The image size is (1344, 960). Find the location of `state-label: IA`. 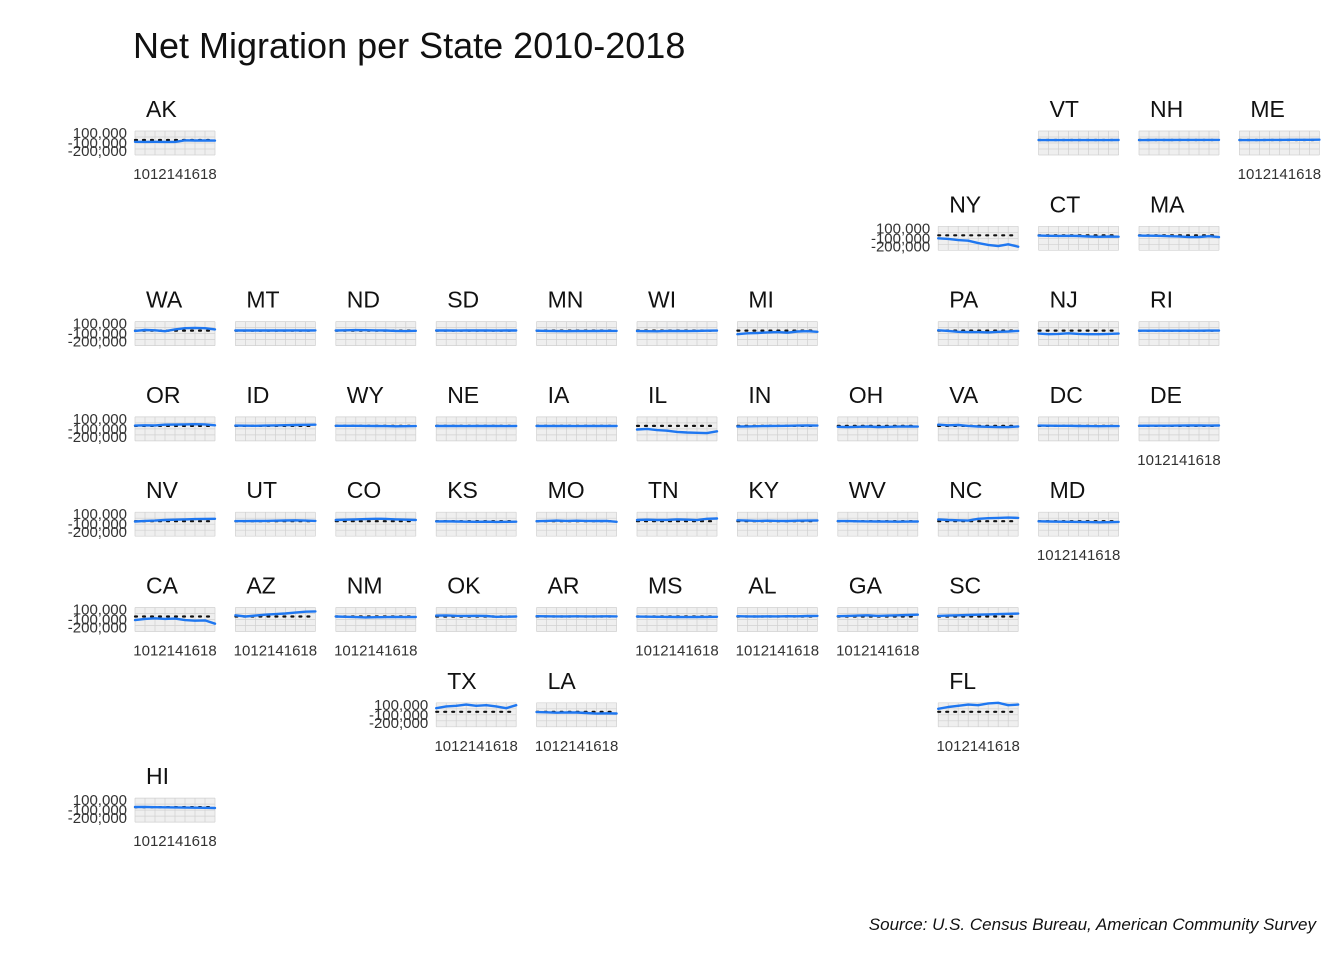

state-label: IA is located at coordinates (559, 395).